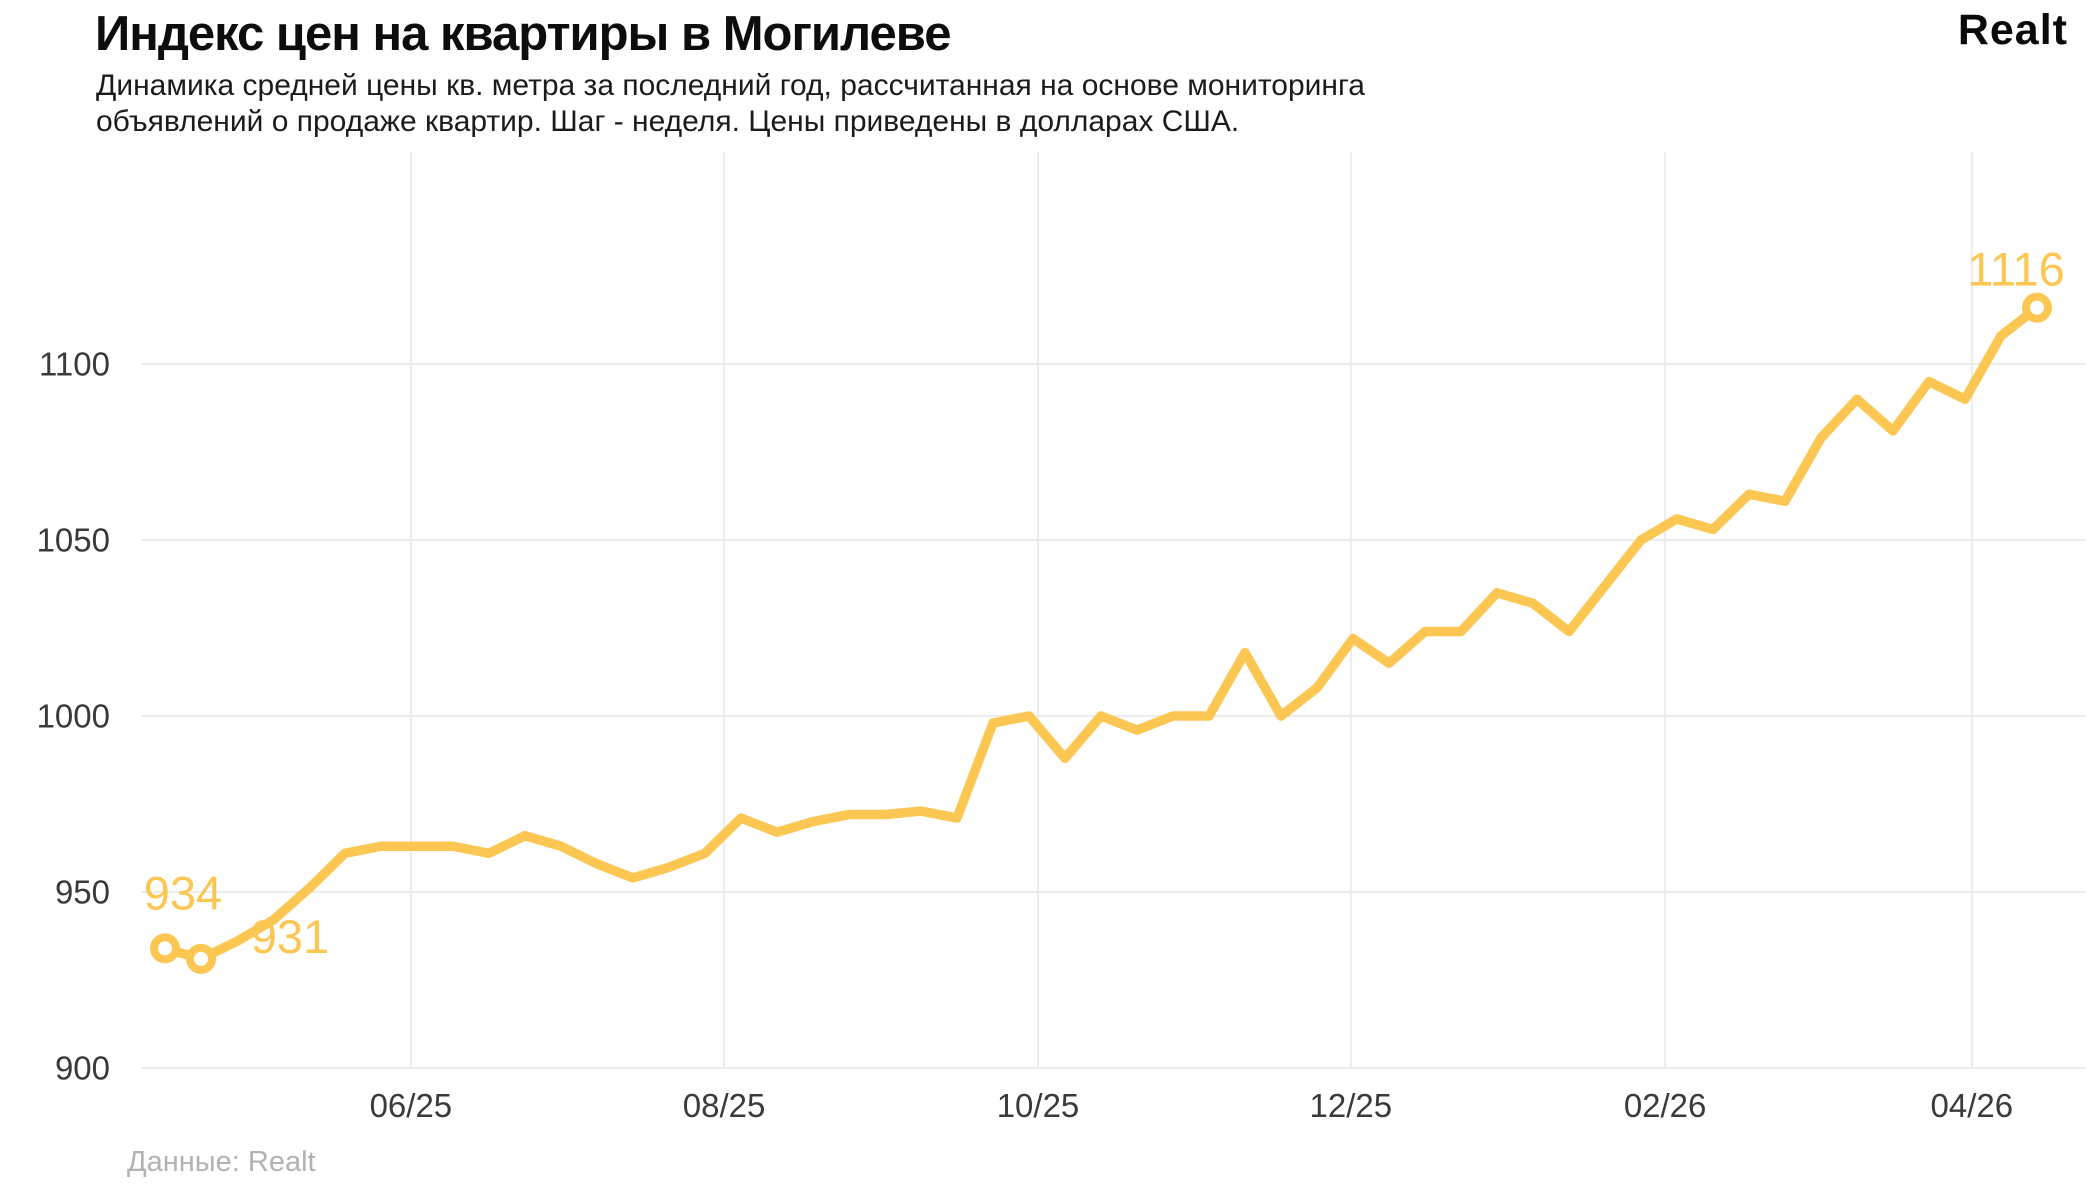 This screenshot has width=2100, height=1200. I want to click on data-point-label: 1116, so click(2016, 269).